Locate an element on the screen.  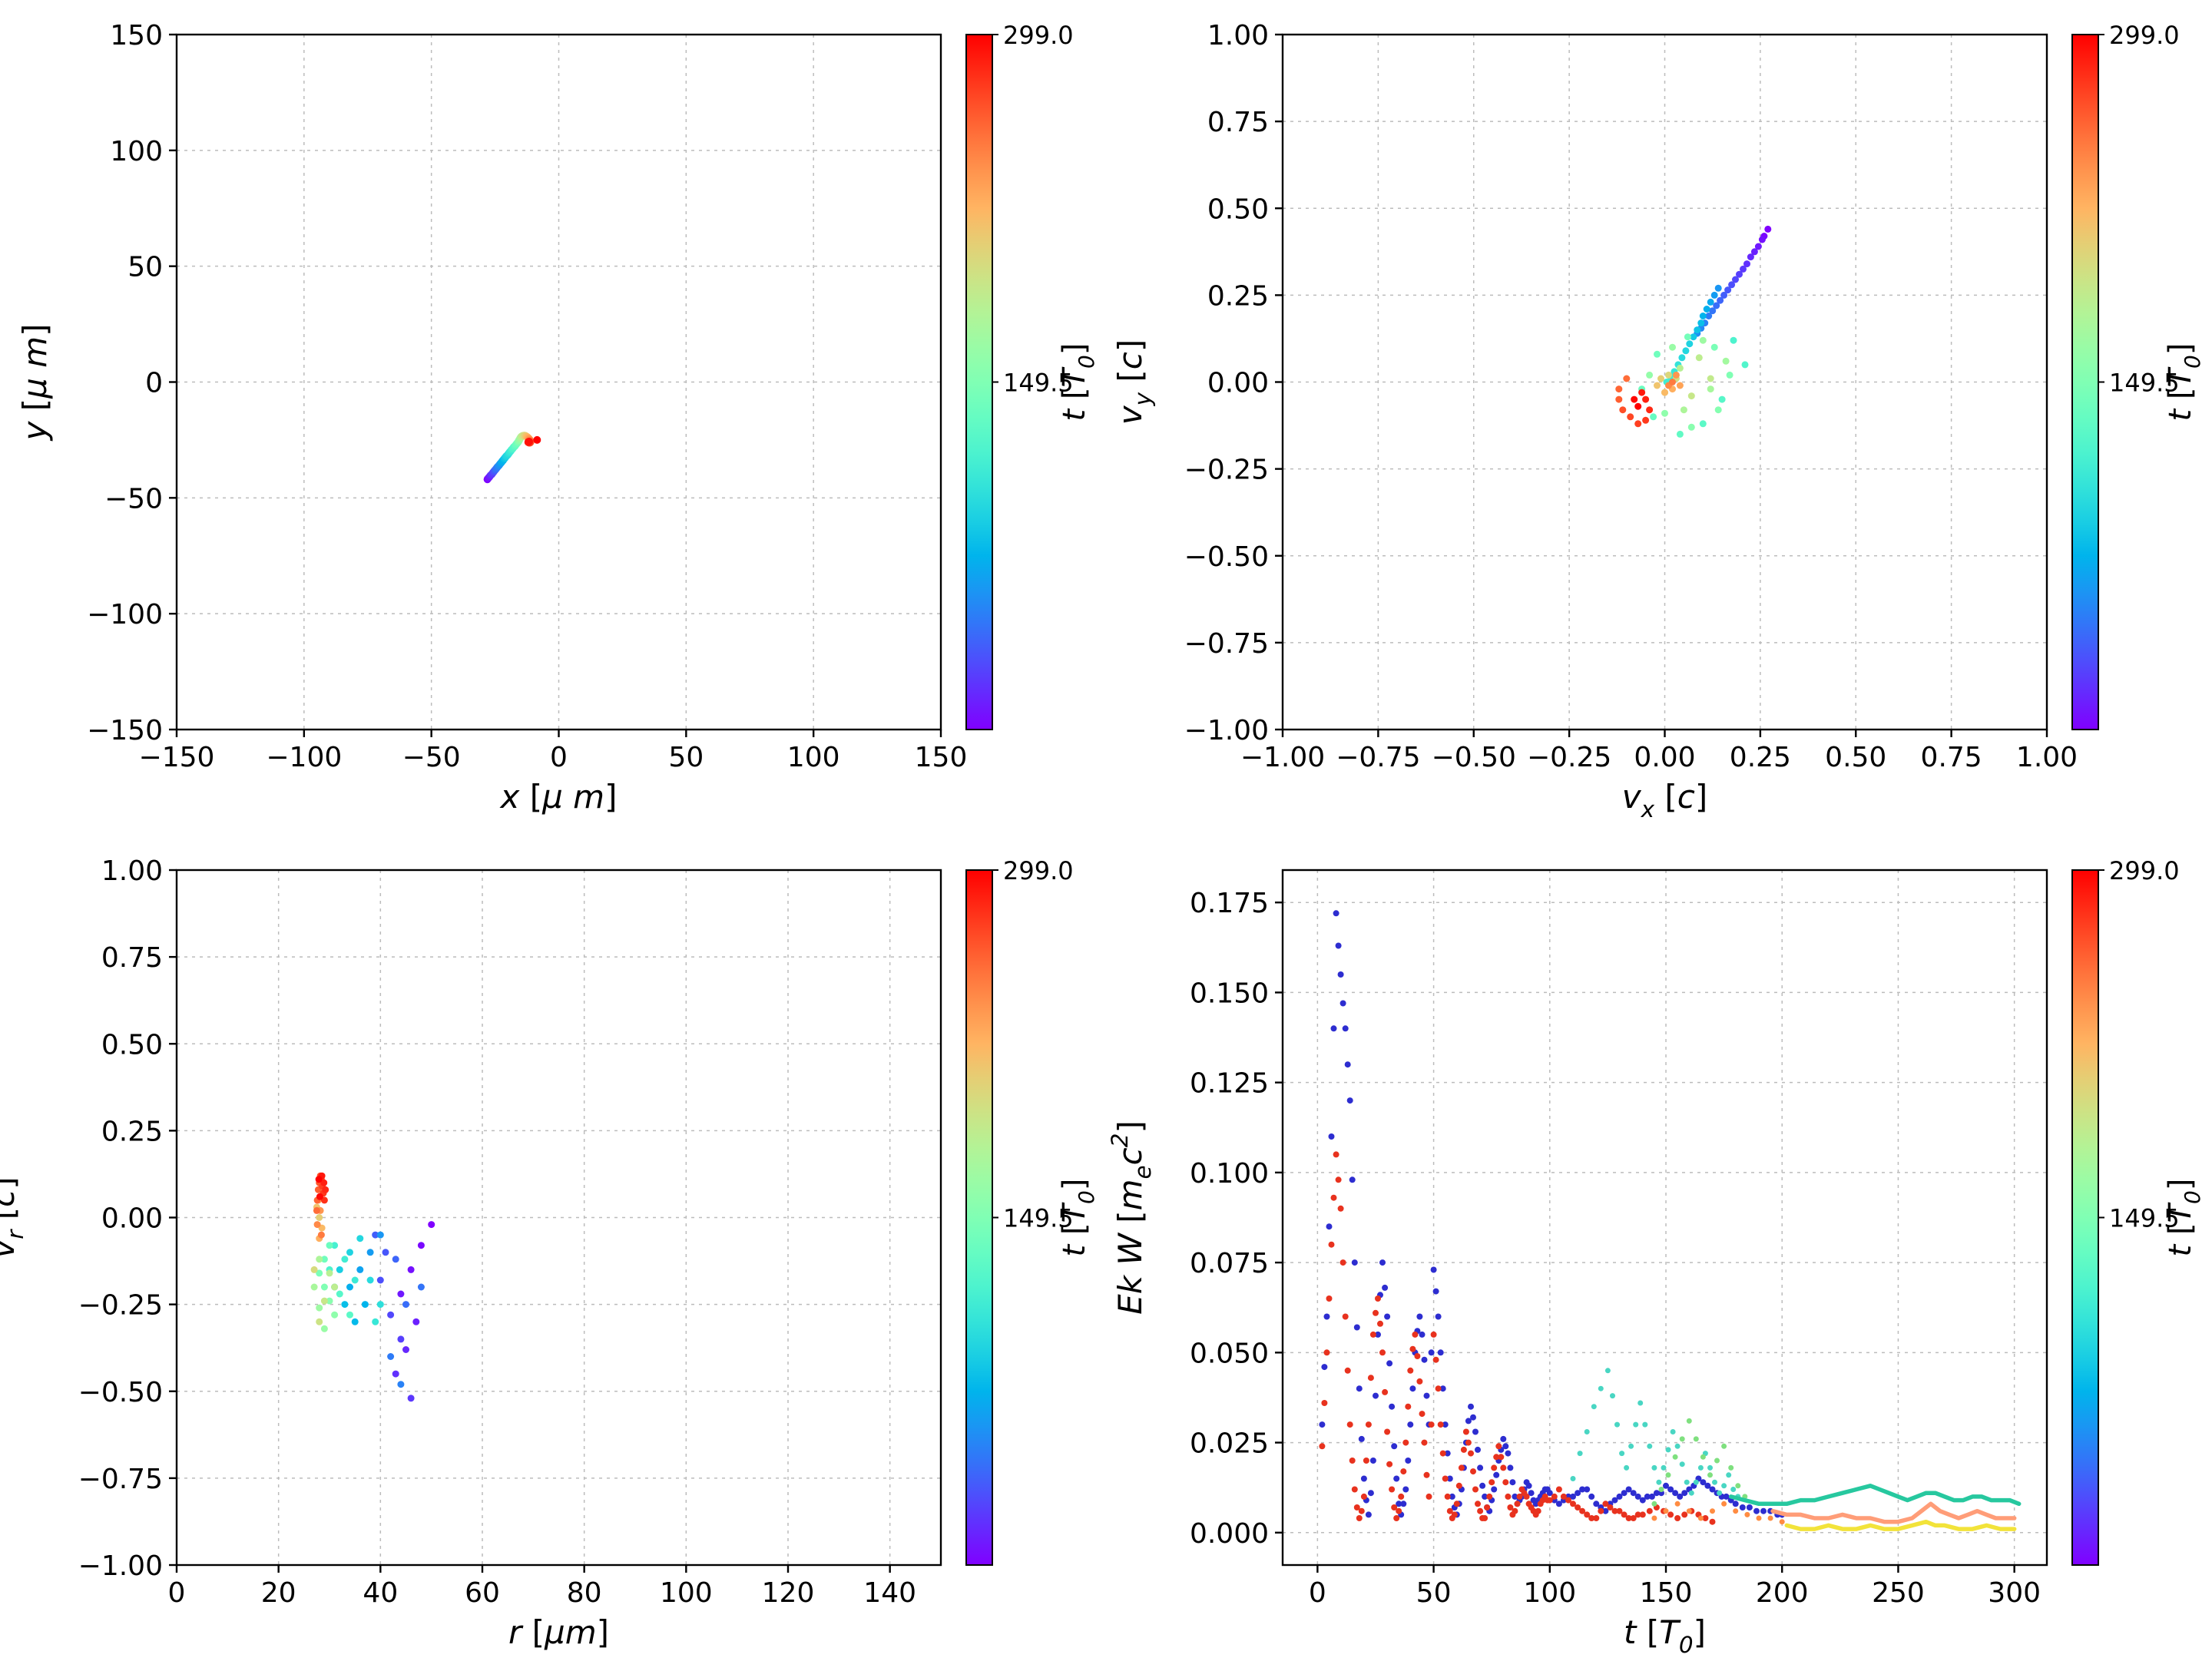
svg-text: 0.000 is located at coordinates (1229, 1534).